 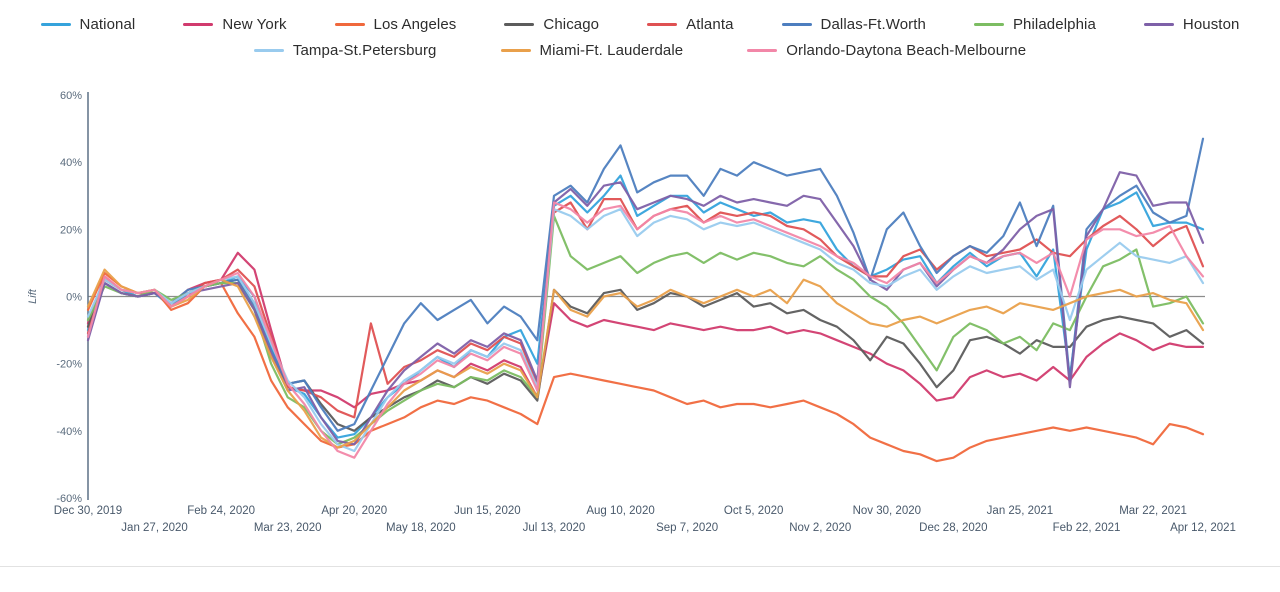 I want to click on legend-label: Orlando-Daytona Beach-Melbourne, so click(x=906, y=50).